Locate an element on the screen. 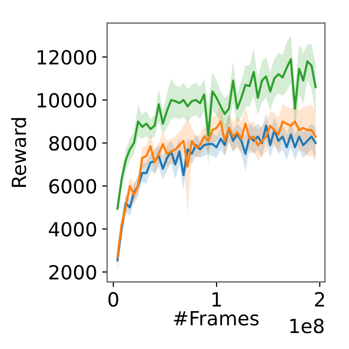 The image size is (349, 349). x-tick-label: 0 is located at coordinates (113, 299).